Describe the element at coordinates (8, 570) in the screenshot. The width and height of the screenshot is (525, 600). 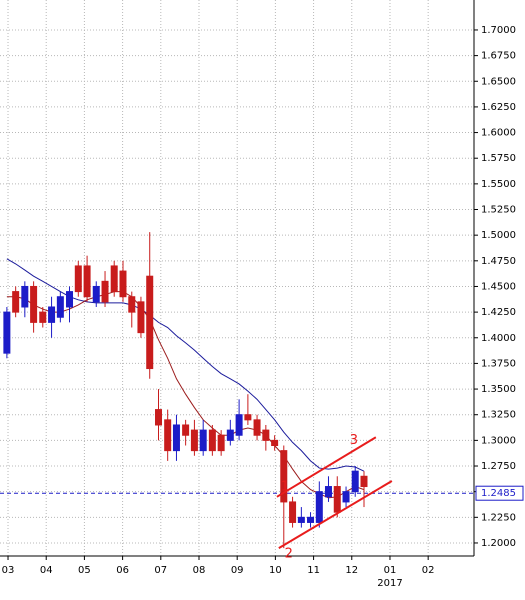
I see `x-tick-label: 03` at that location.